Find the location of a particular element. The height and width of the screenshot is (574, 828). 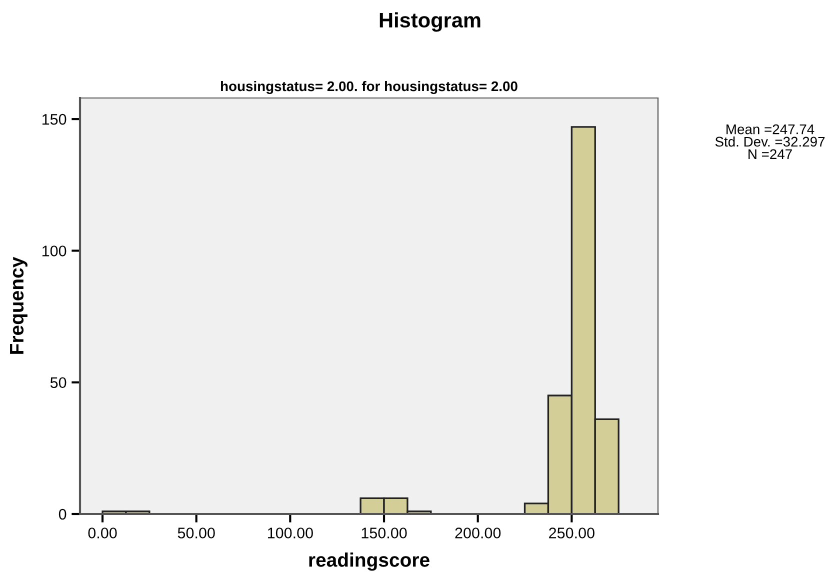

x-tick-label: 200.00 is located at coordinates (478, 533).